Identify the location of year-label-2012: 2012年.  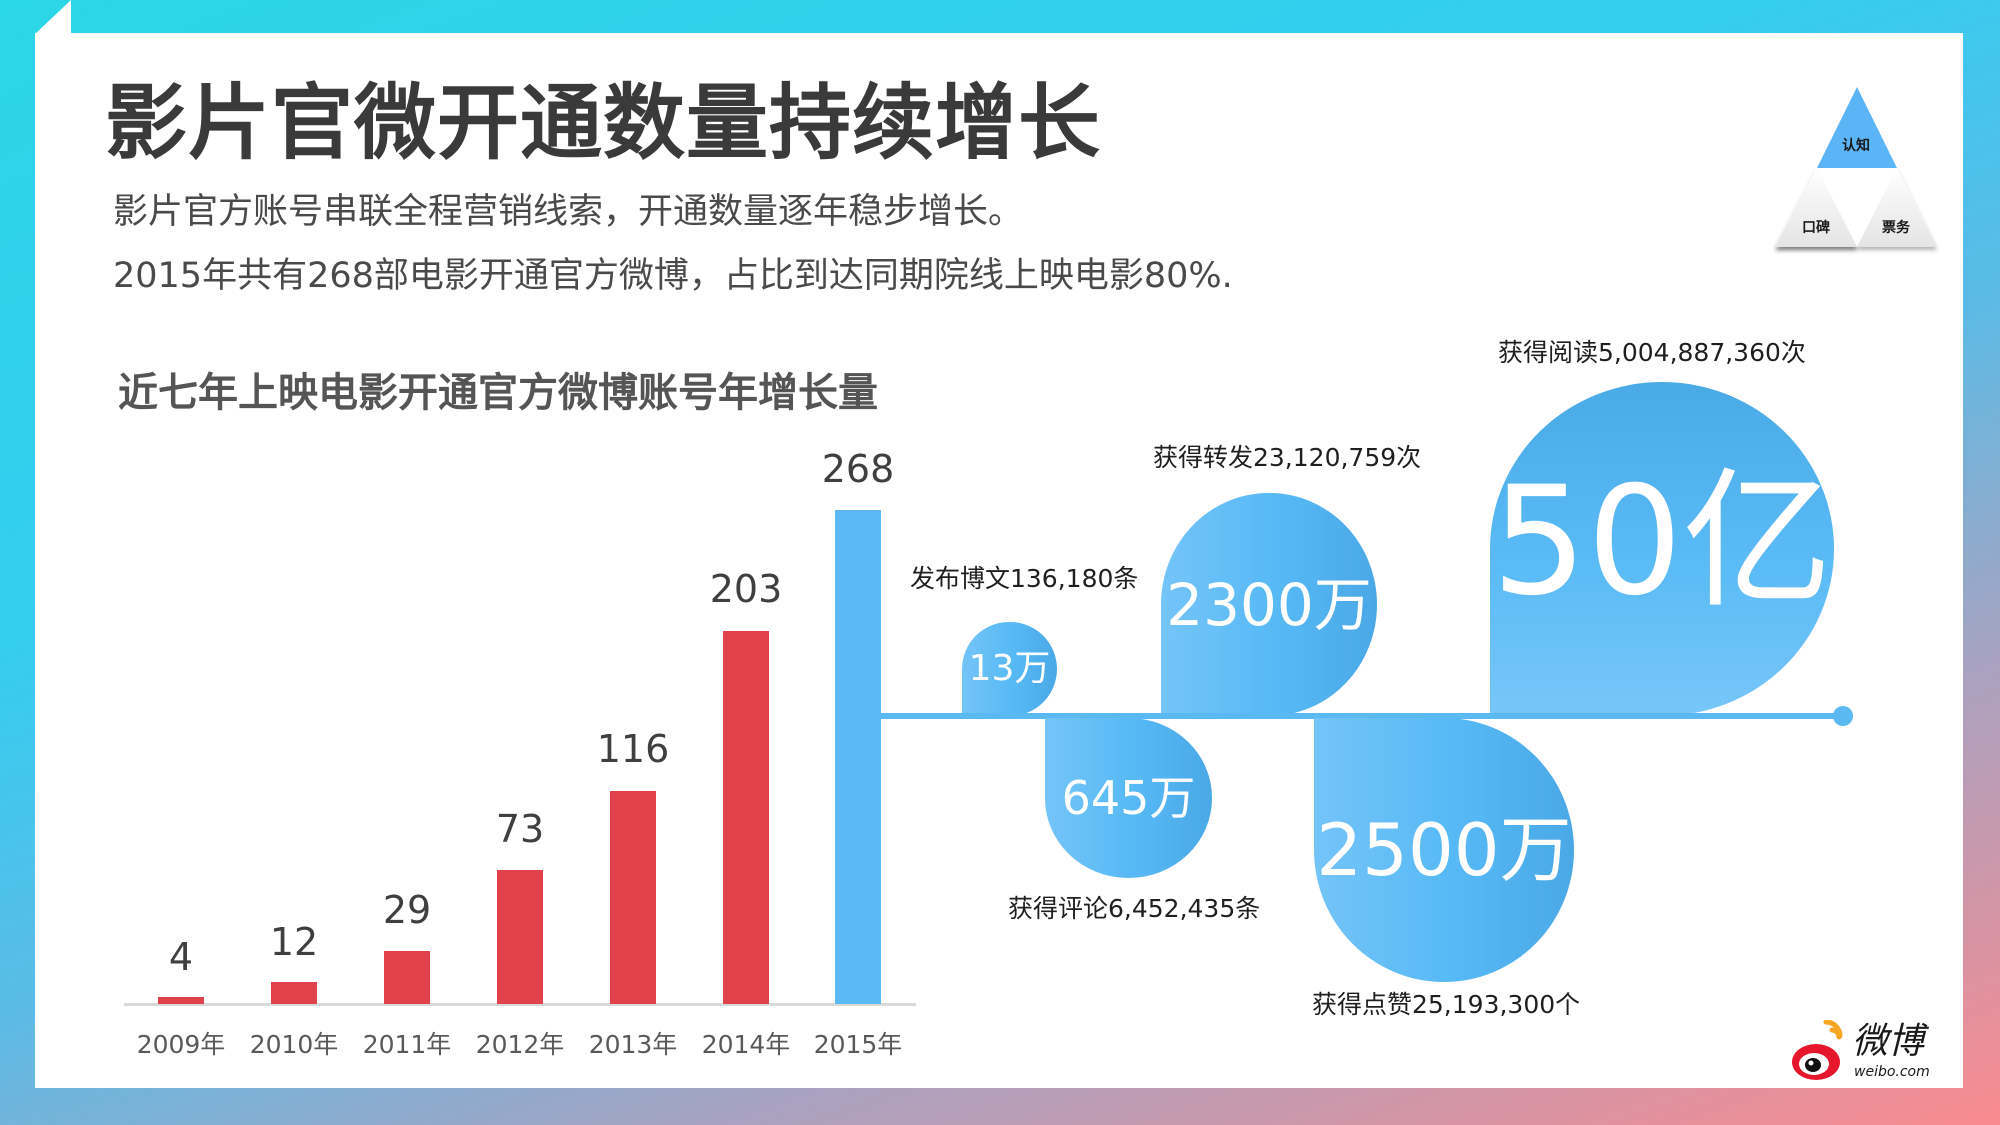
(520, 1044).